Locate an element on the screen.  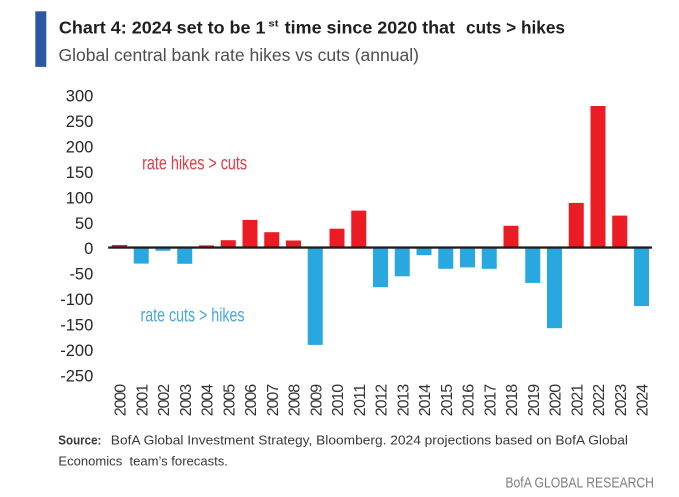
svg-text: -150 is located at coordinates (76, 326).